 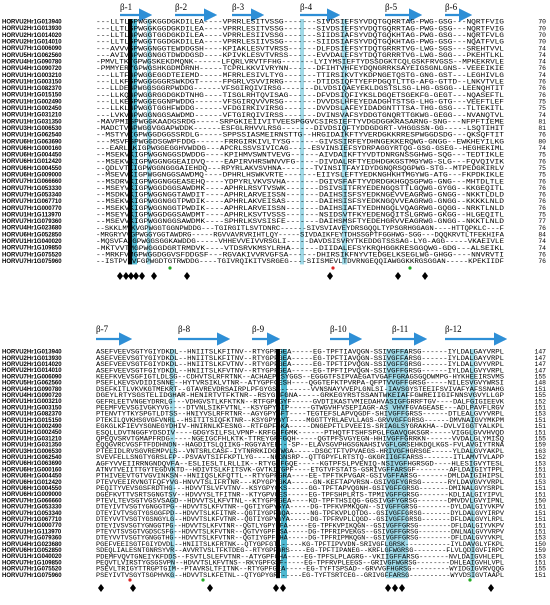 I want to click on sequence-name: HORVU1Hr1G082370, so click(x=32, y=415).